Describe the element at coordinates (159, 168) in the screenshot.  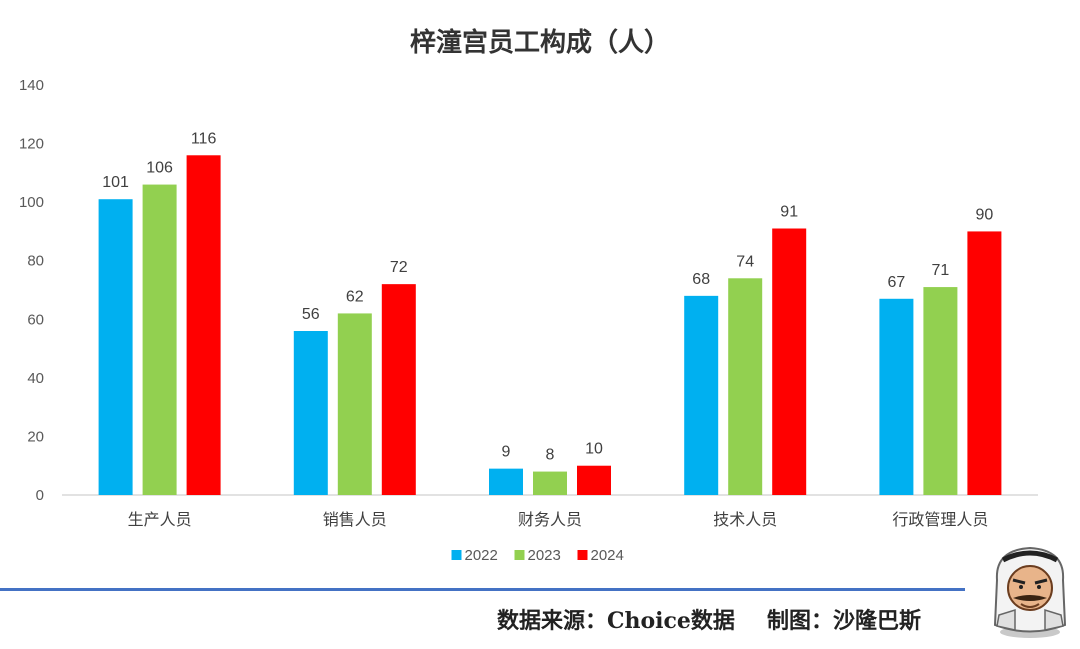
I see `data-label: 106` at that location.